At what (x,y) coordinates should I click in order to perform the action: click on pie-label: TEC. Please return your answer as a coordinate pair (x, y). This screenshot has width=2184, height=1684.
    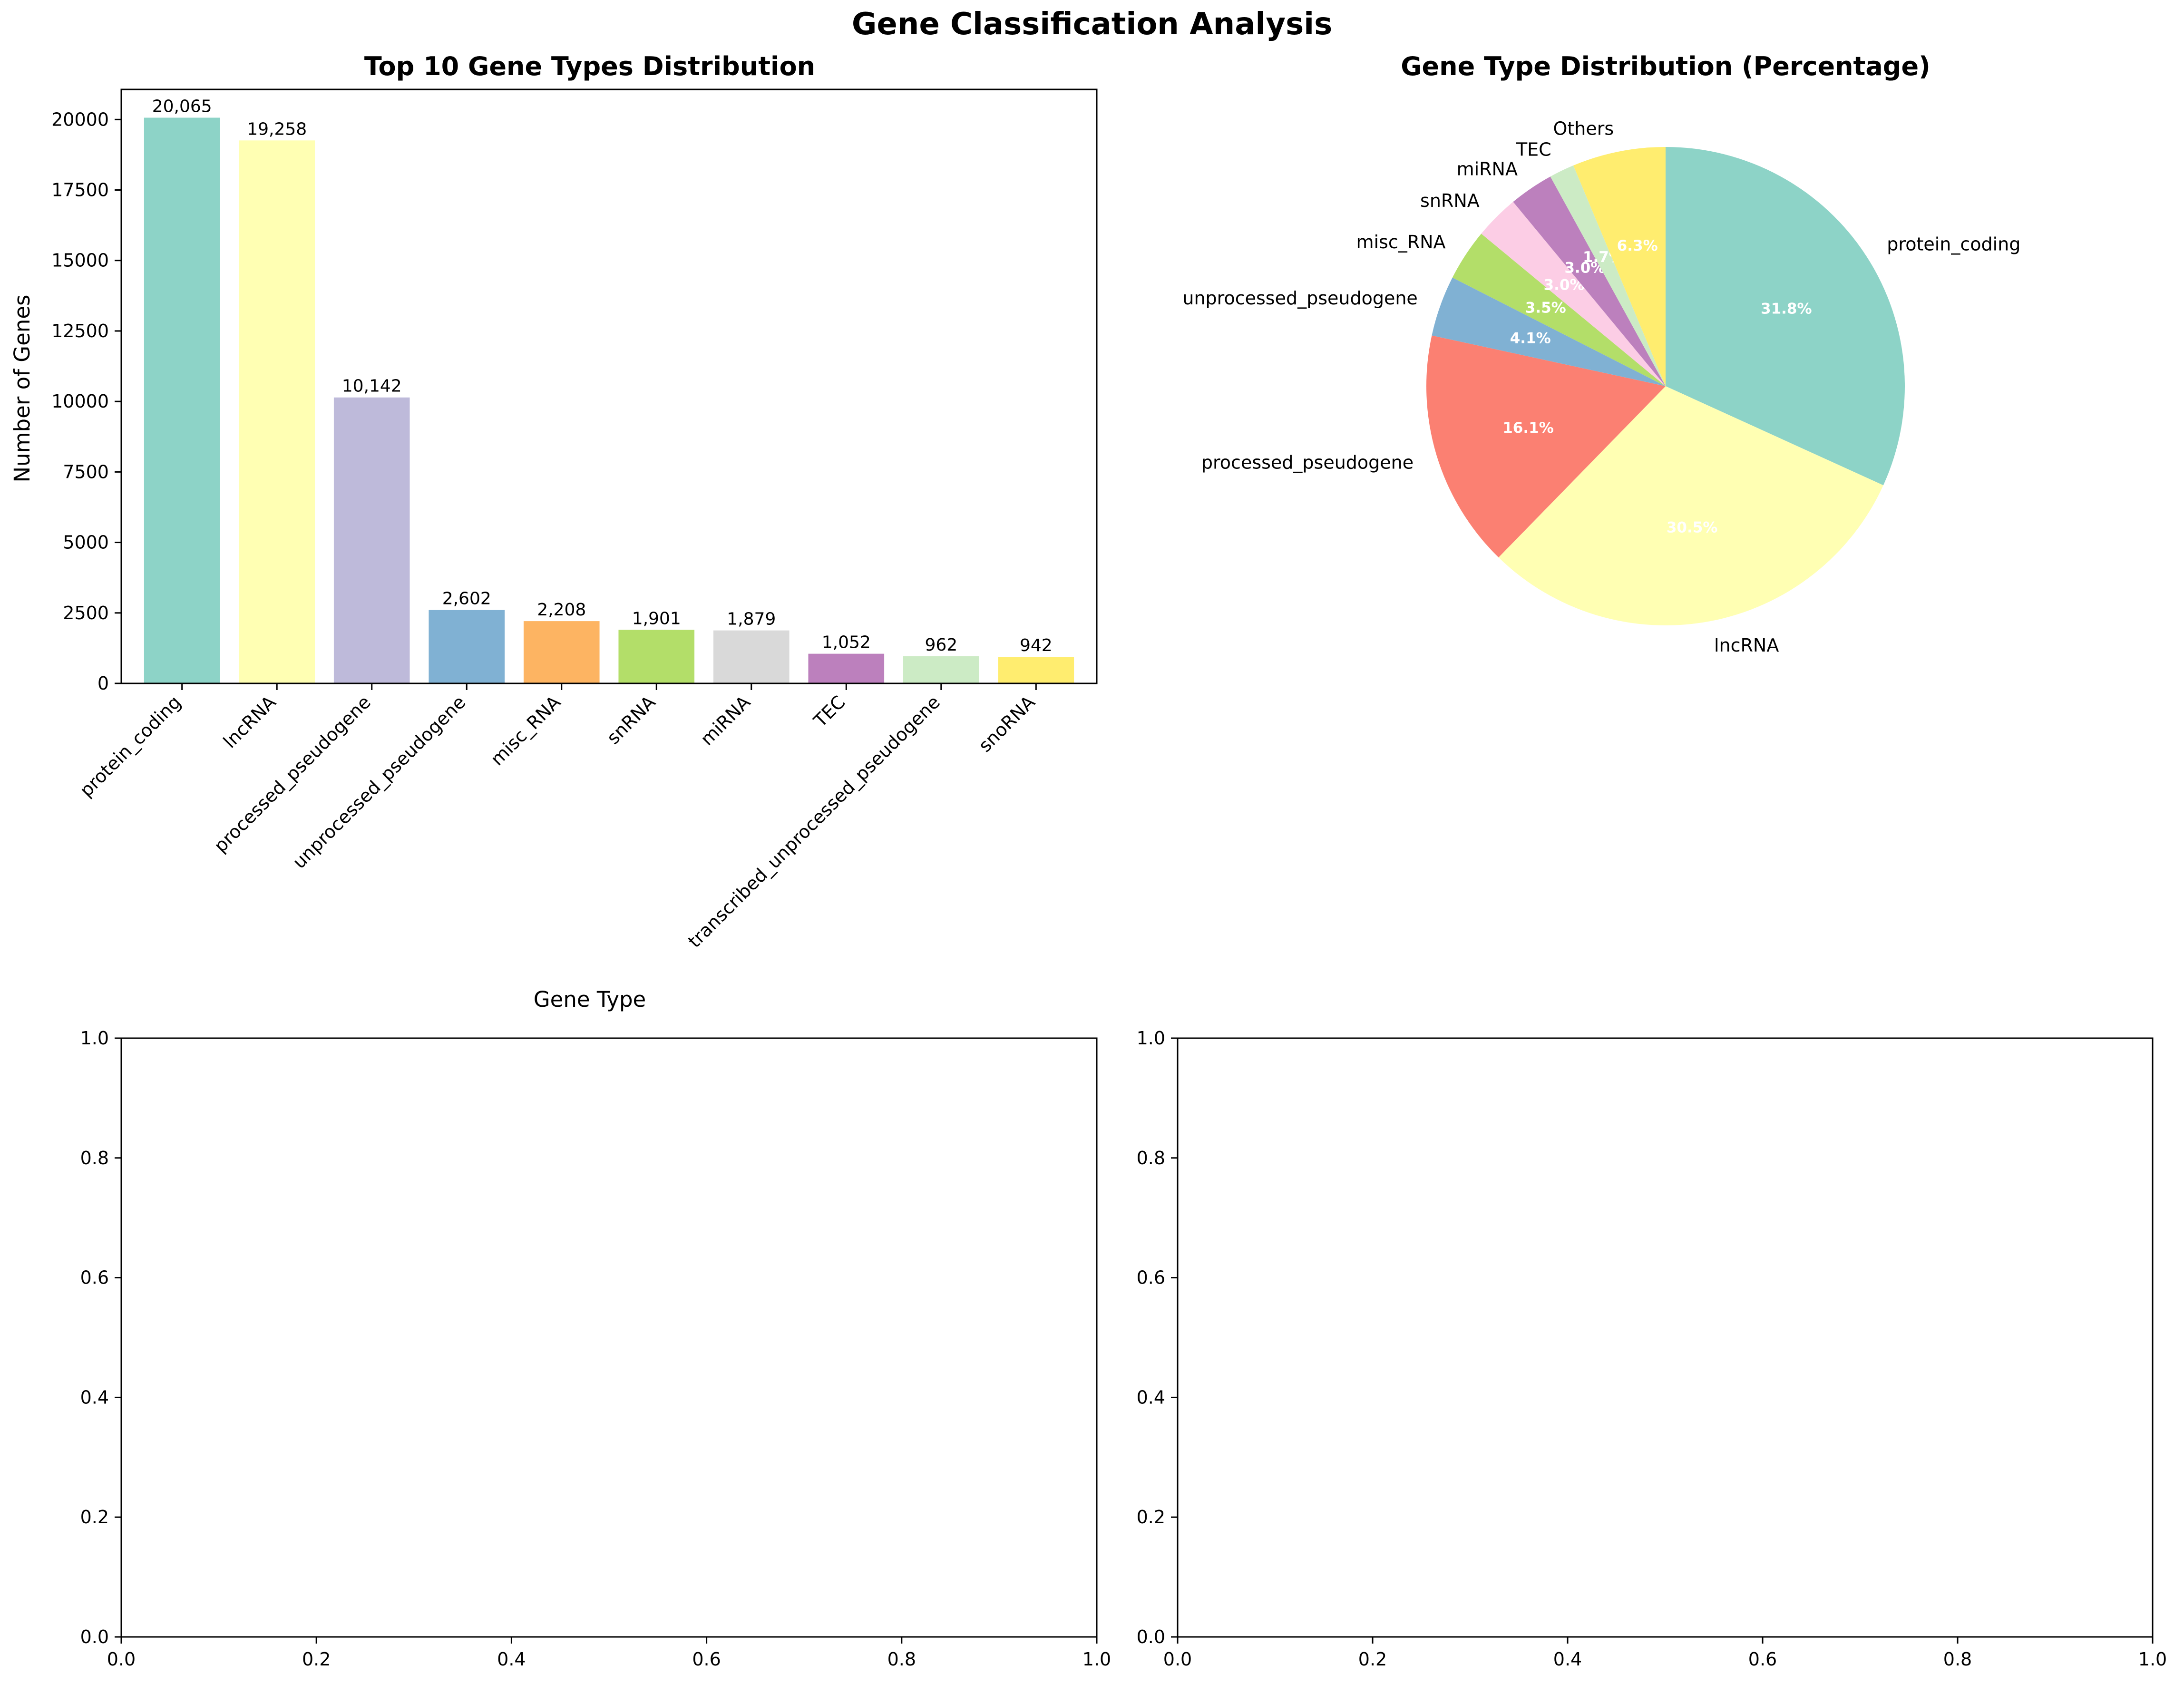
    Looking at the image, I should click on (1533, 149).